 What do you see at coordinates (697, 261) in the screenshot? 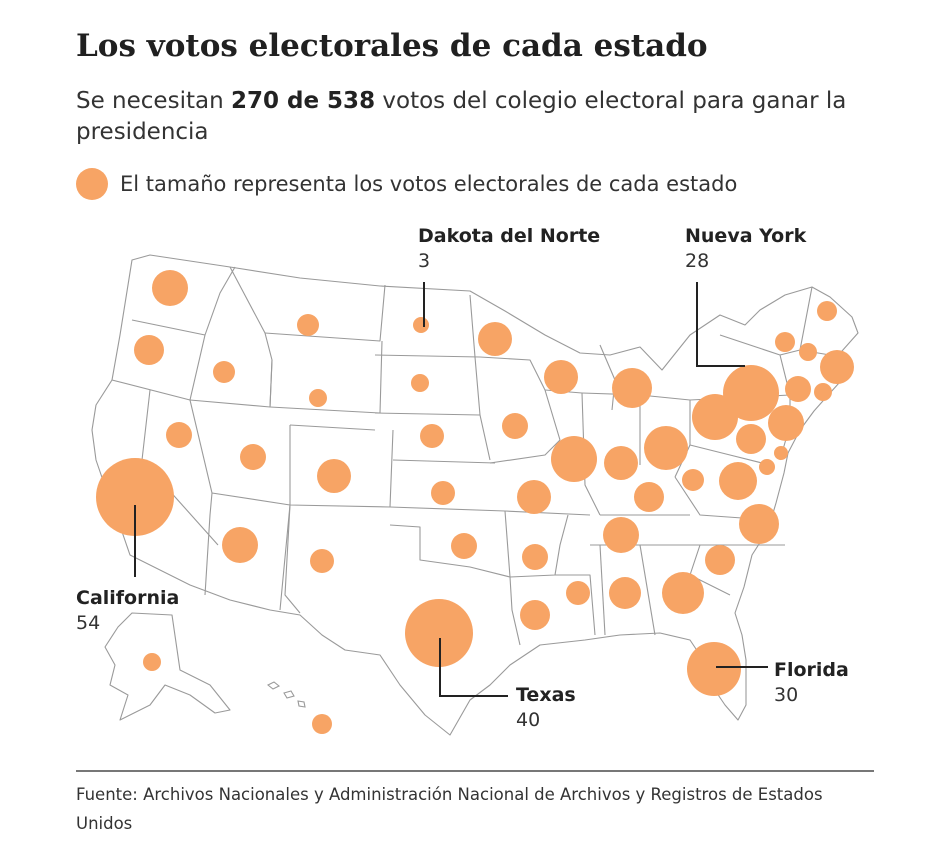
I see `callout-votes: 28` at bounding box center [697, 261].